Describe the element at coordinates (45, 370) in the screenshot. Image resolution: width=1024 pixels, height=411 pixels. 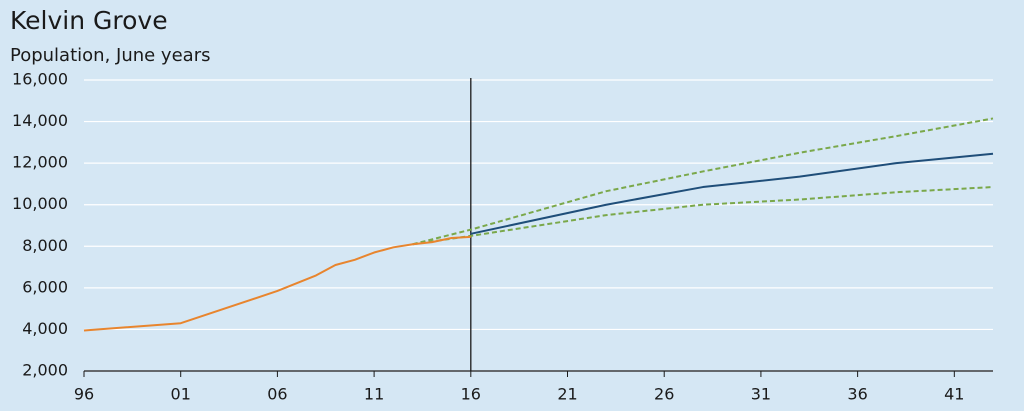
I see `y-tick-label: 2,000` at that location.